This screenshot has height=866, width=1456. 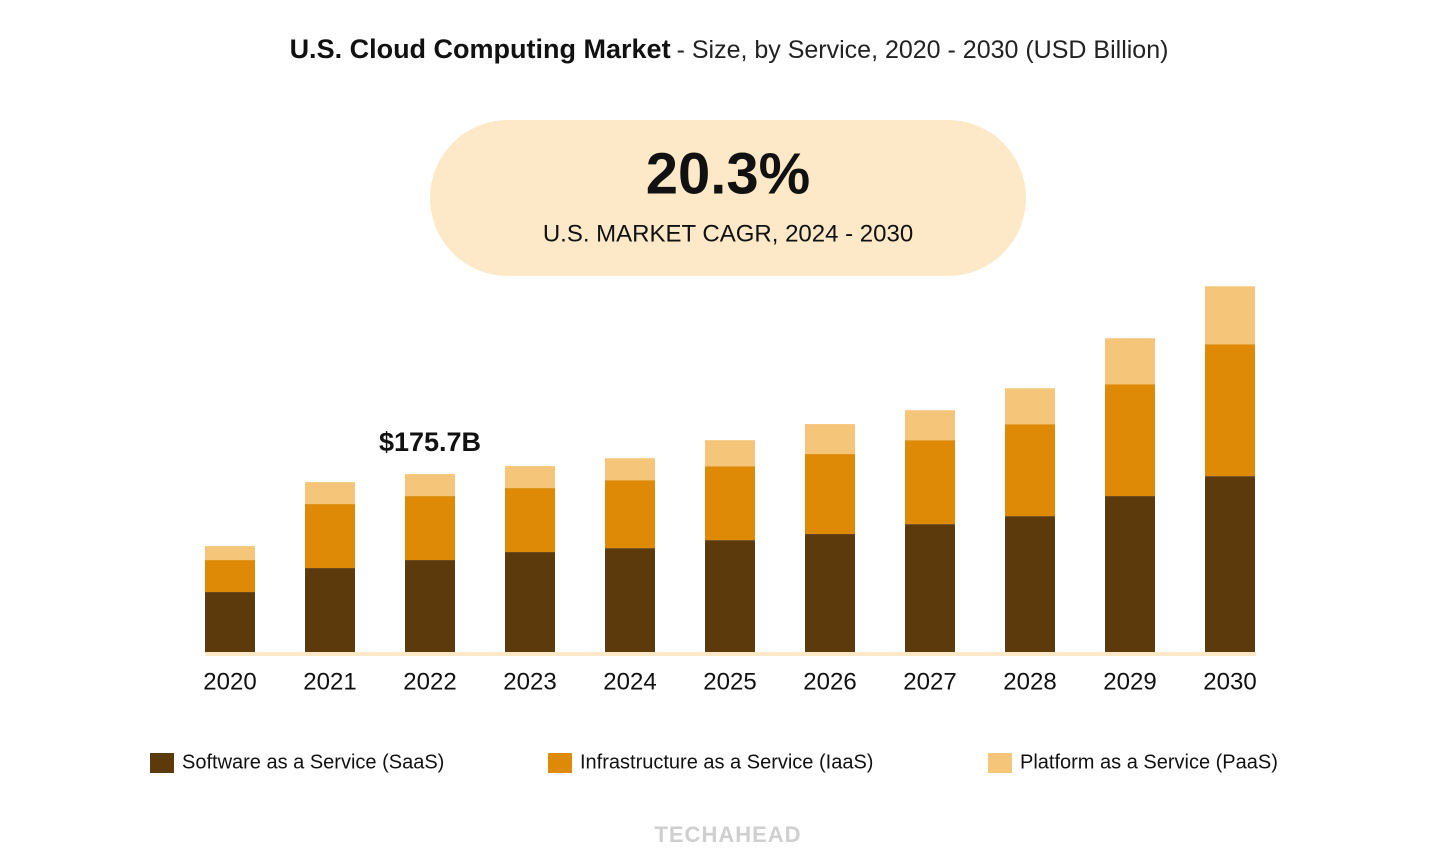 I want to click on cagr-value: 20.3%, so click(x=728, y=173).